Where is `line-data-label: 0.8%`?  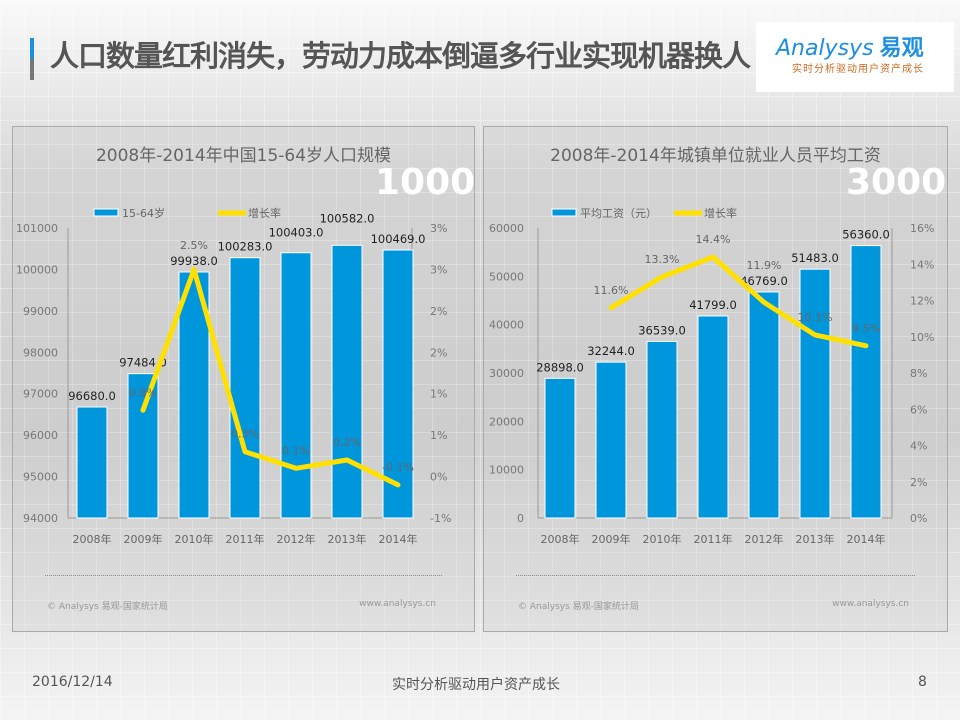 line-data-label: 0.8% is located at coordinates (143, 392).